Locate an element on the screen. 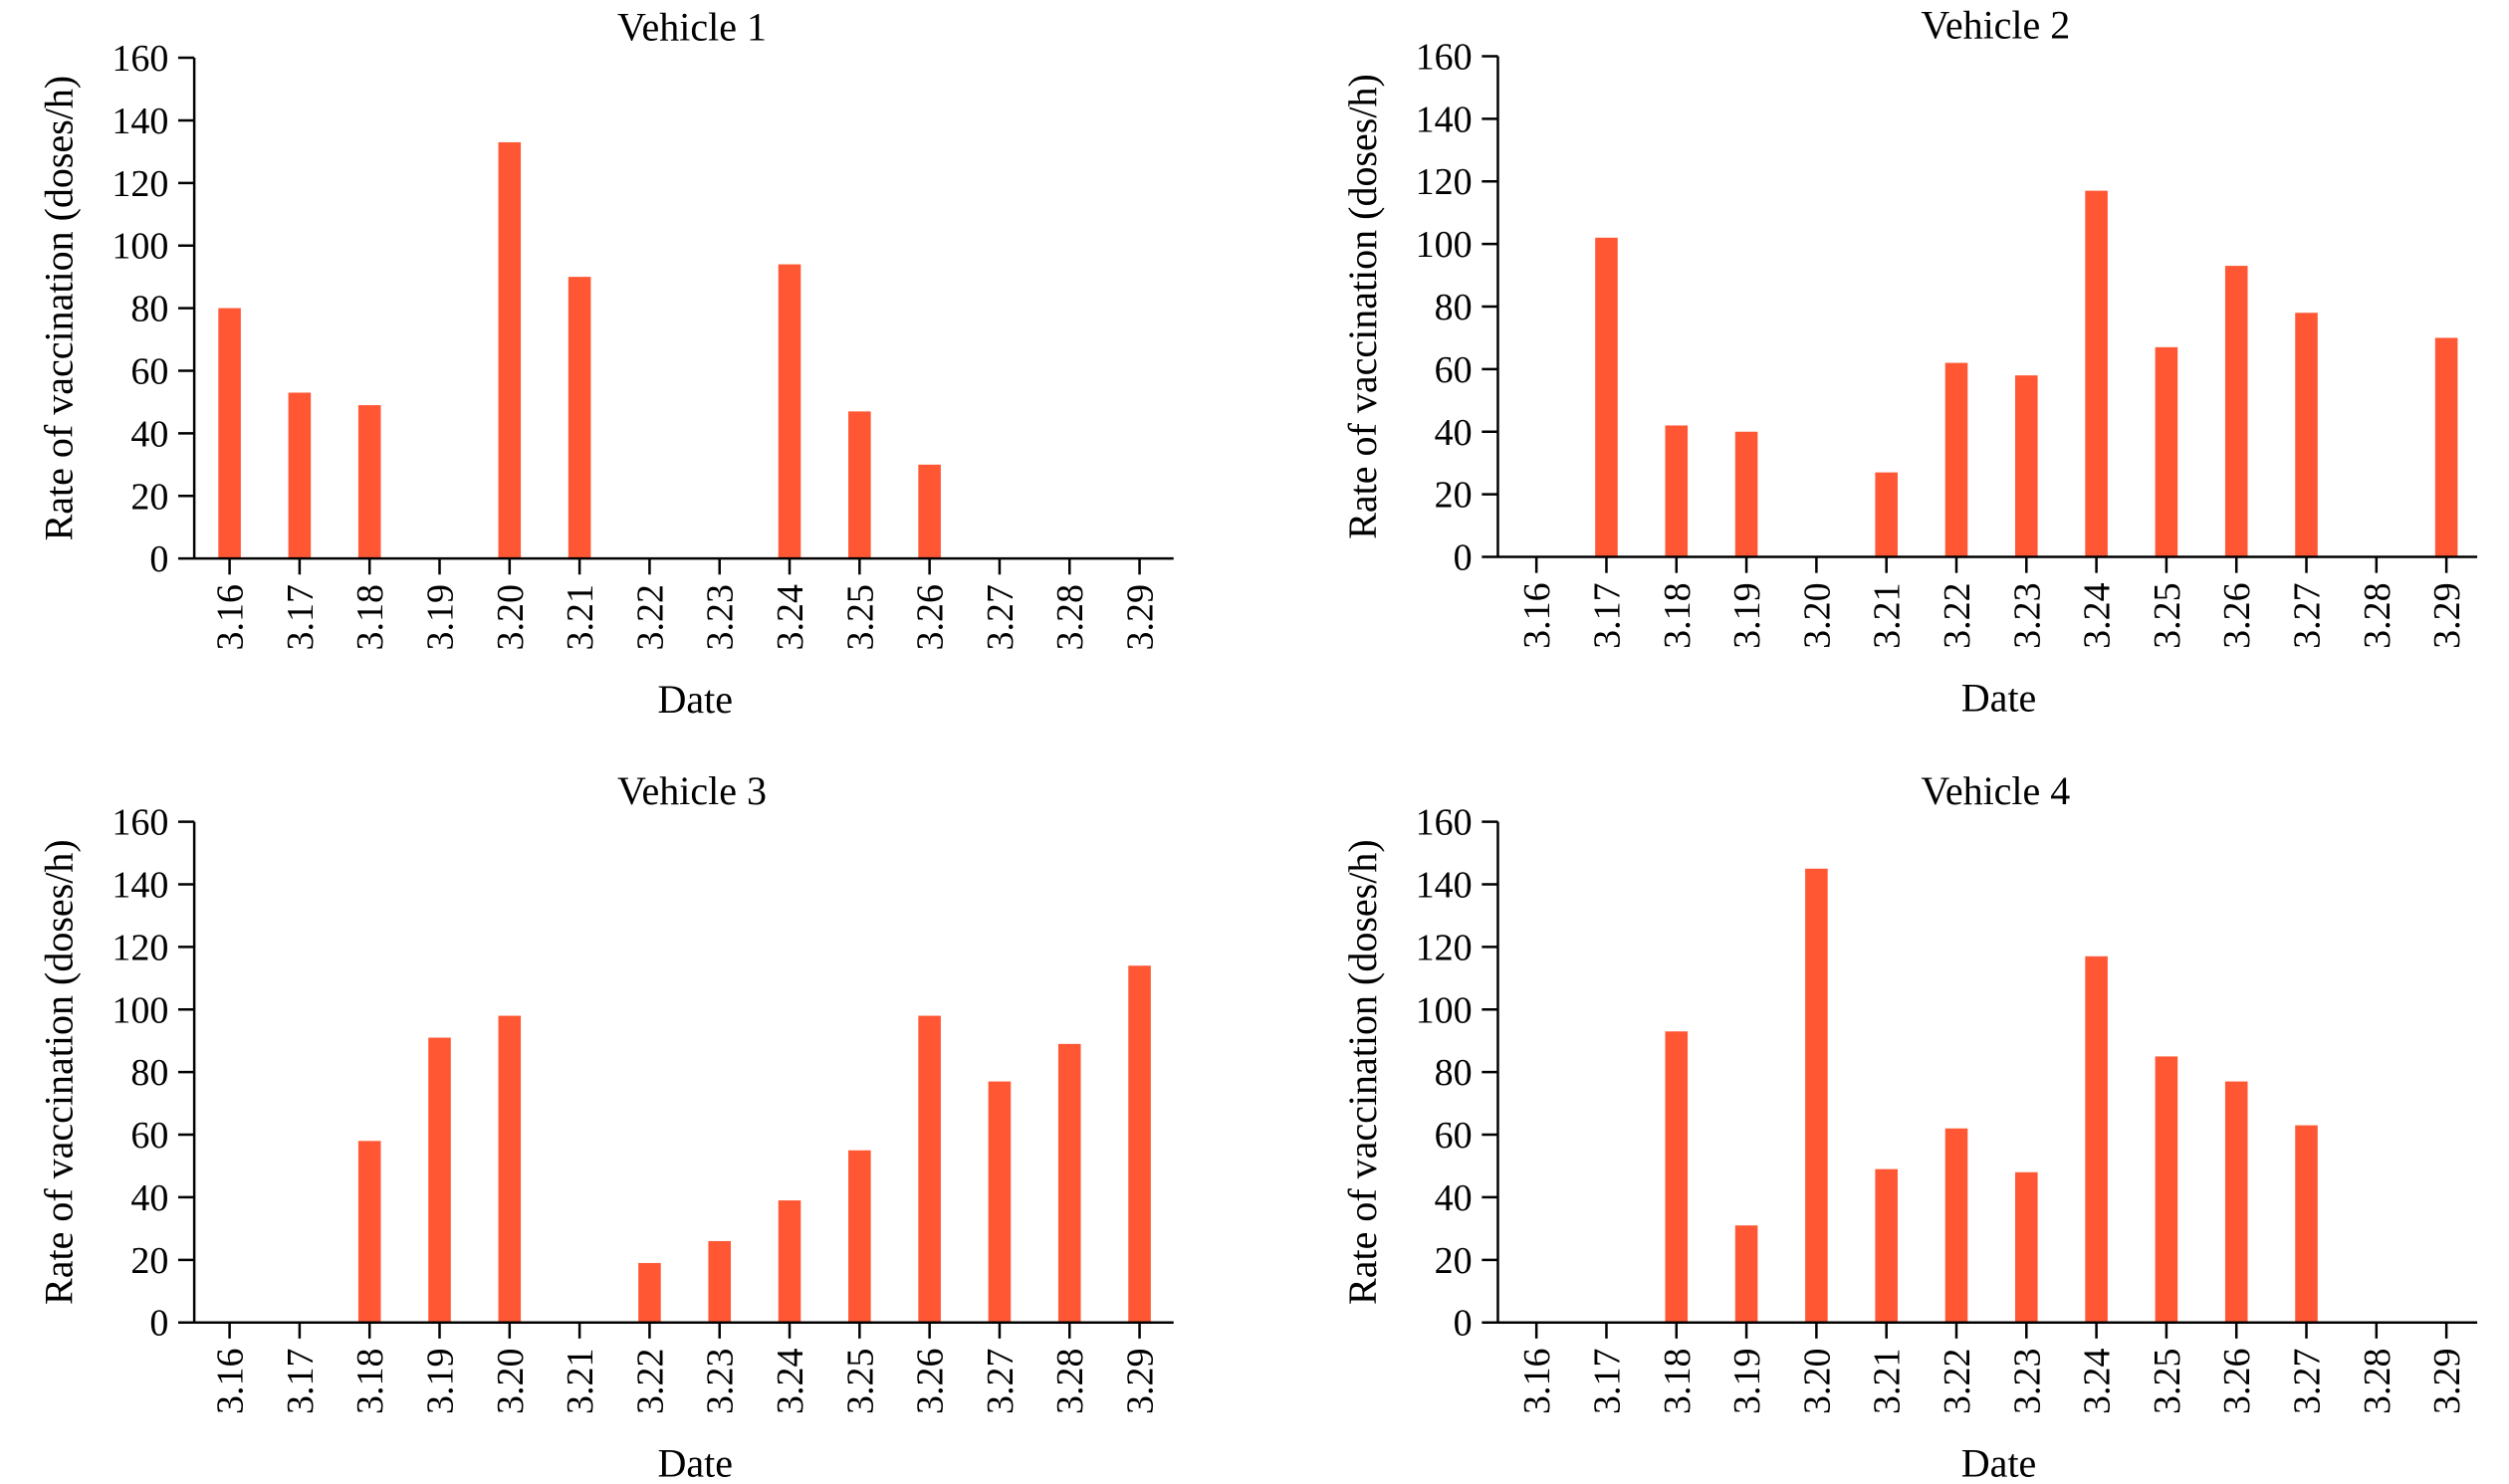 Image resolution: width=2509 pixels, height=1484 pixels. bar-3.17 is located at coordinates (1606, 397).